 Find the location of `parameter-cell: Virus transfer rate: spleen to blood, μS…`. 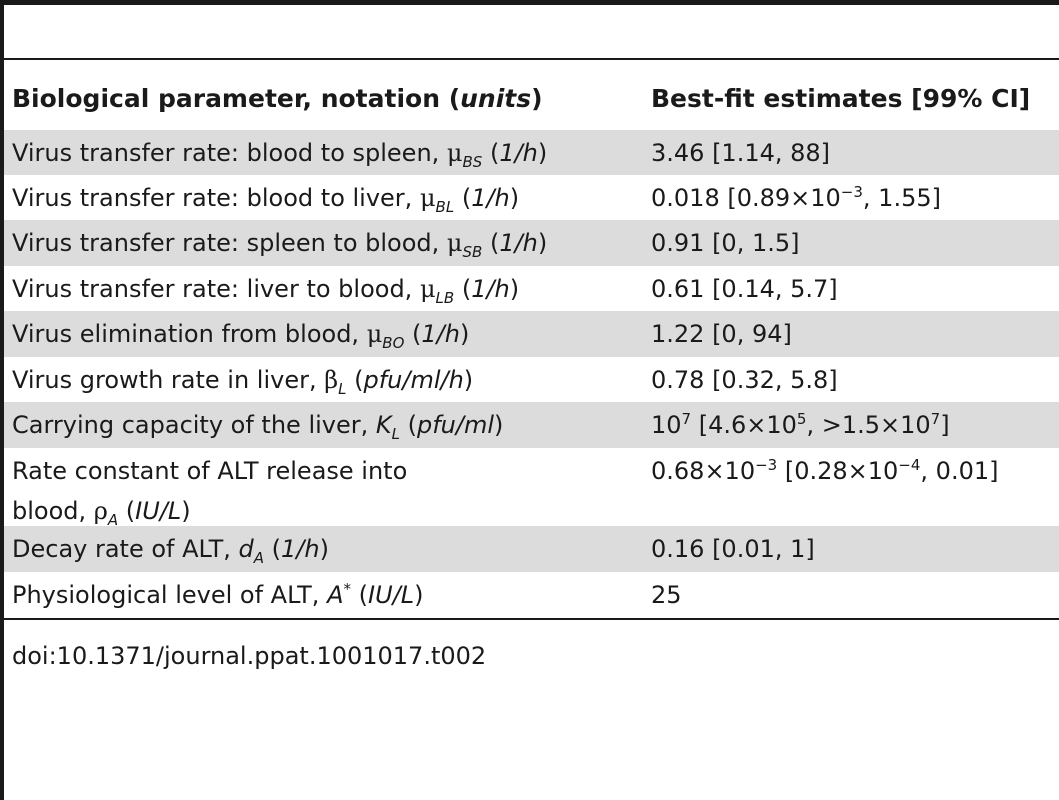

parameter-cell: Virus transfer rate: spleen to blood, μS… is located at coordinates (280, 245).